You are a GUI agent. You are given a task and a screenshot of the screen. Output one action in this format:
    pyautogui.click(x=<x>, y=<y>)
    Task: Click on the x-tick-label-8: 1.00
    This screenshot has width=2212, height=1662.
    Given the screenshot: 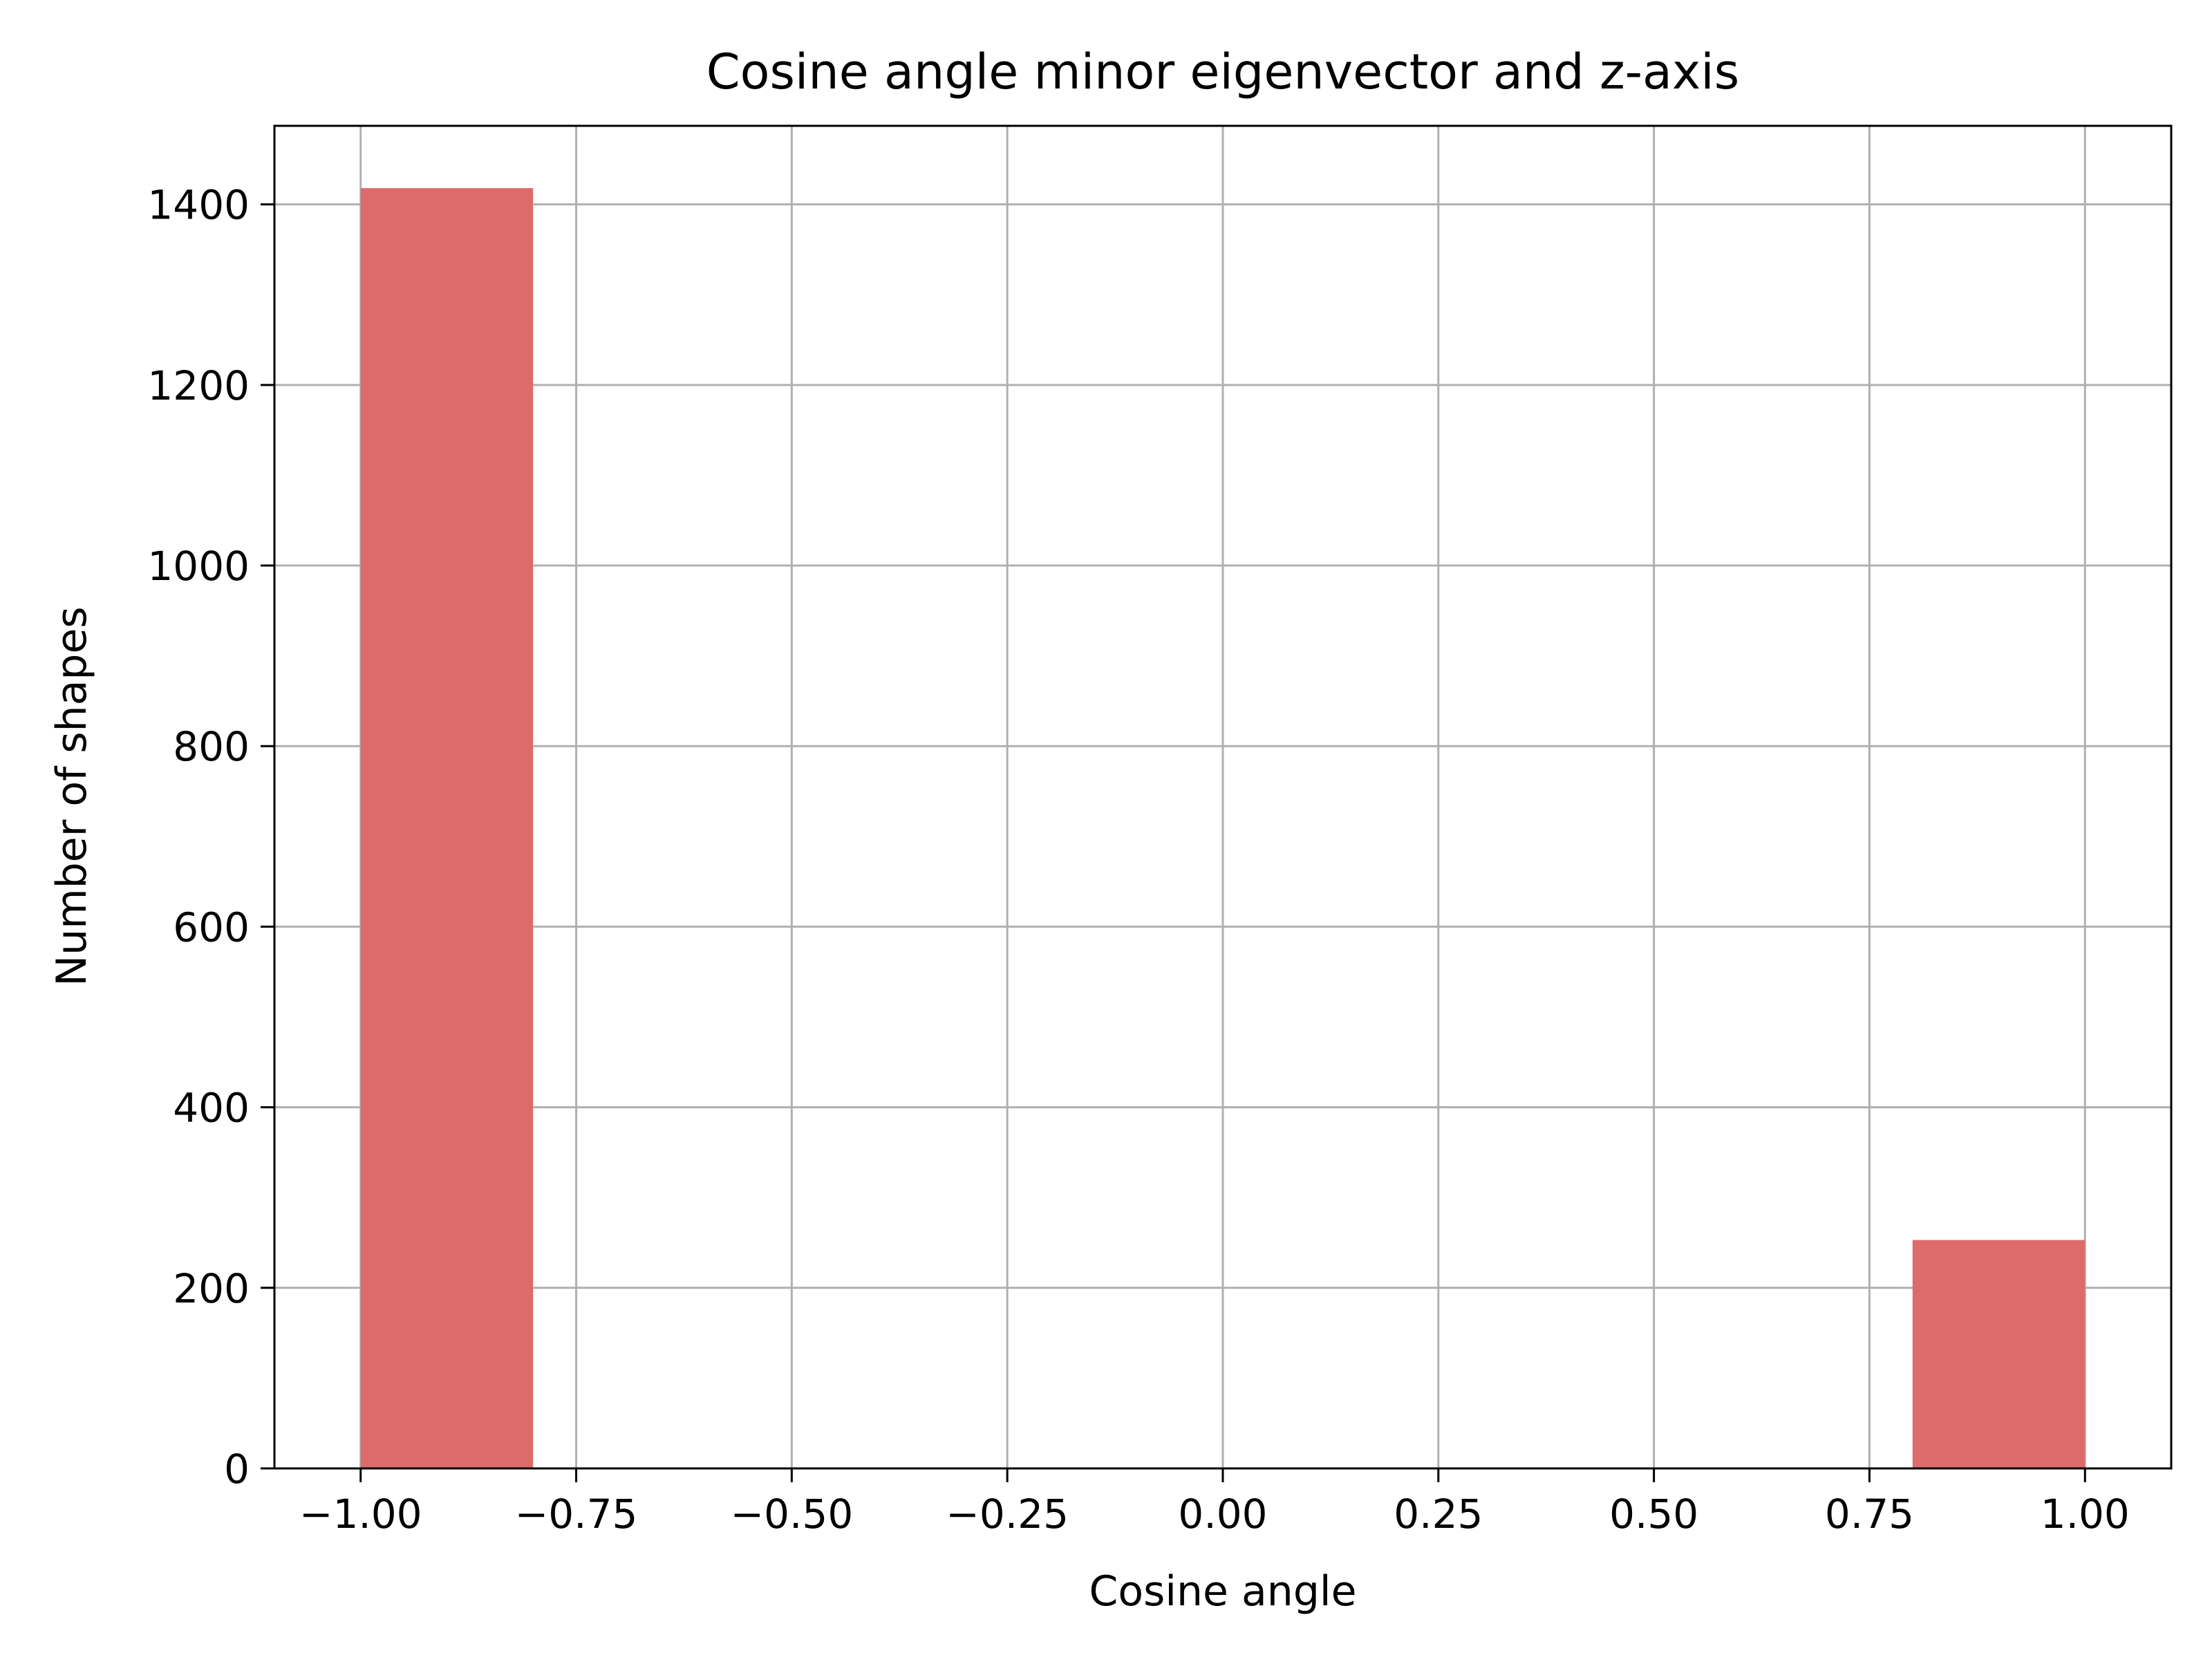 What is the action you would take?
    pyautogui.click(x=2085, y=1515)
    